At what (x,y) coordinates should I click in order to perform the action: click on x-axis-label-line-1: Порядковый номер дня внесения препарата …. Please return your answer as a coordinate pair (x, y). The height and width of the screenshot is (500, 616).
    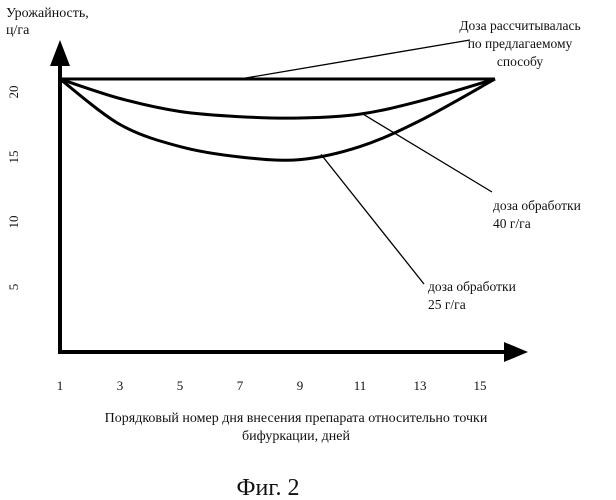
    Looking at the image, I should click on (296, 418).